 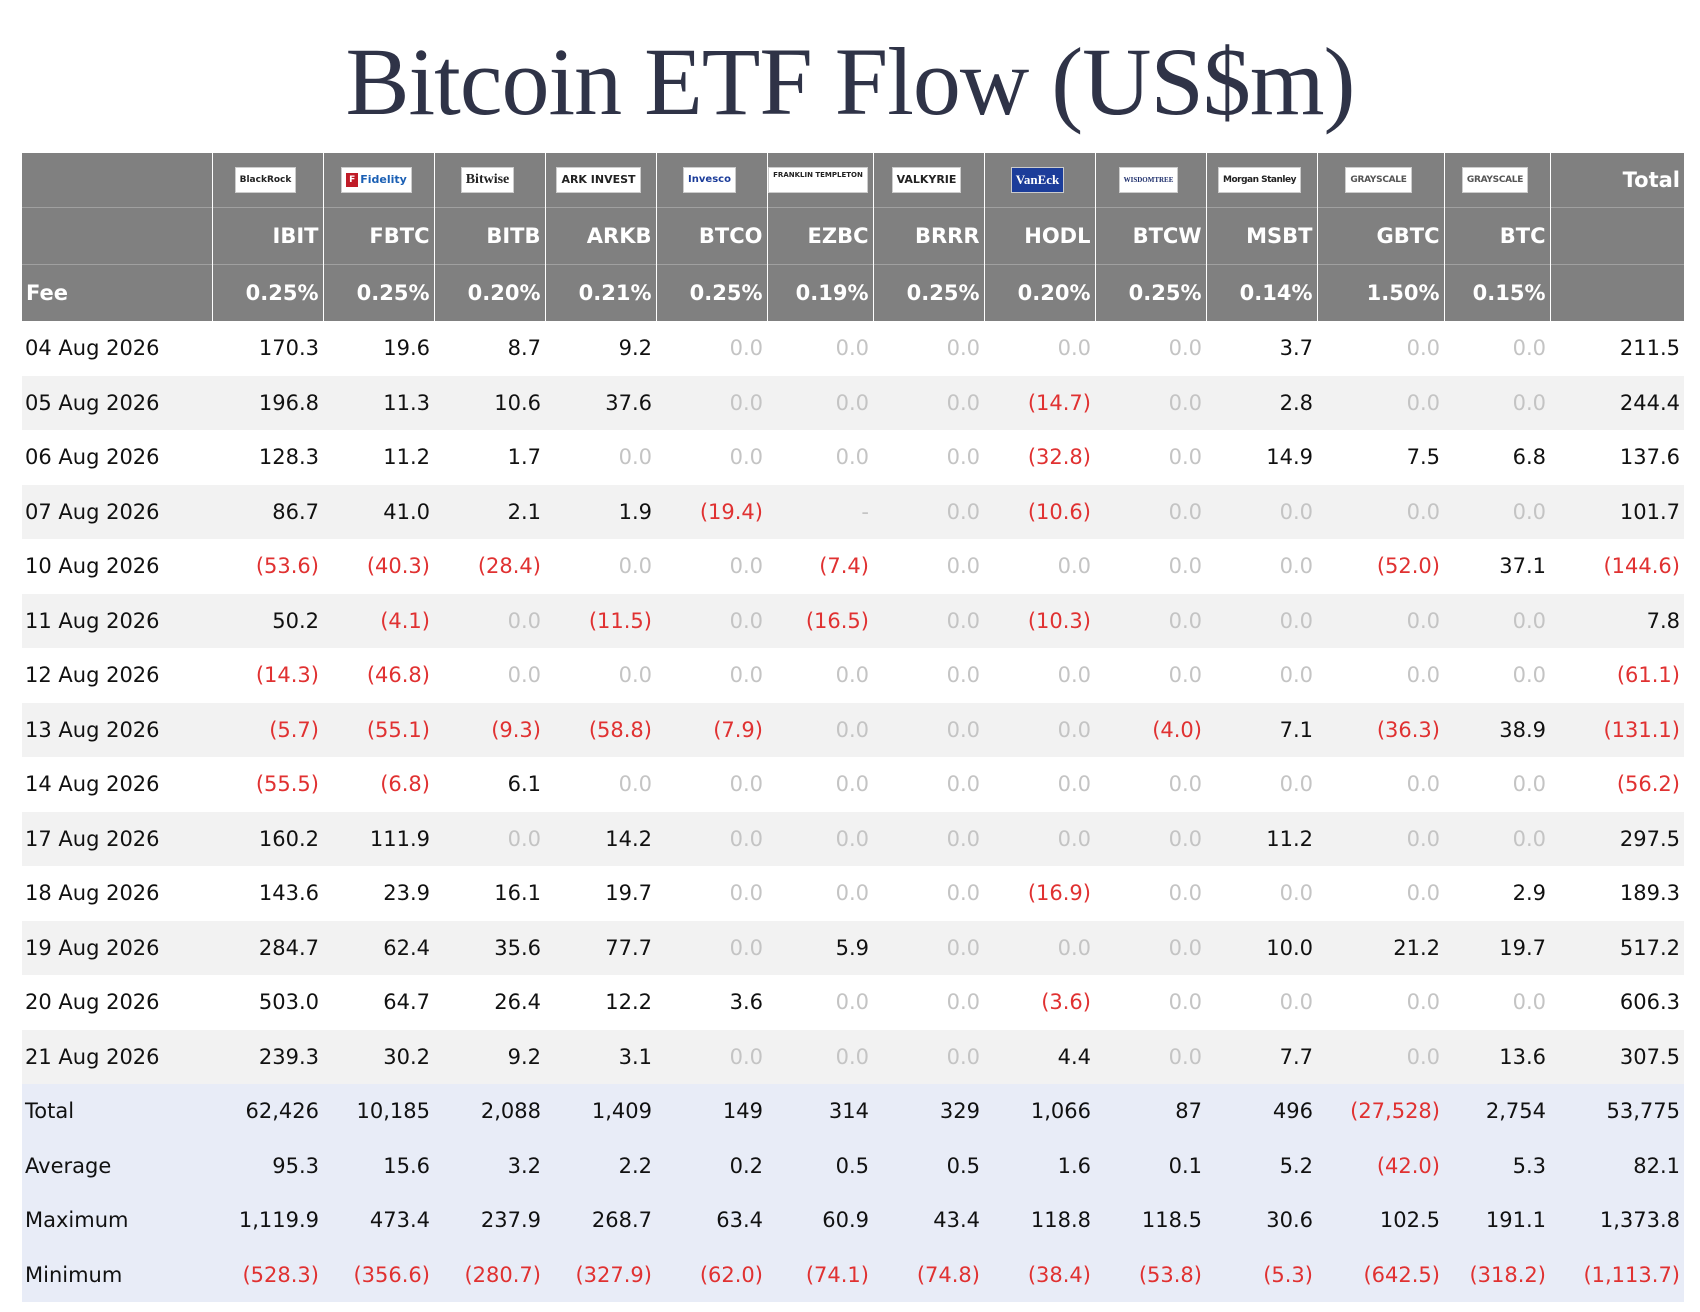 I want to click on value-cell: (46.8), so click(x=398, y=675).